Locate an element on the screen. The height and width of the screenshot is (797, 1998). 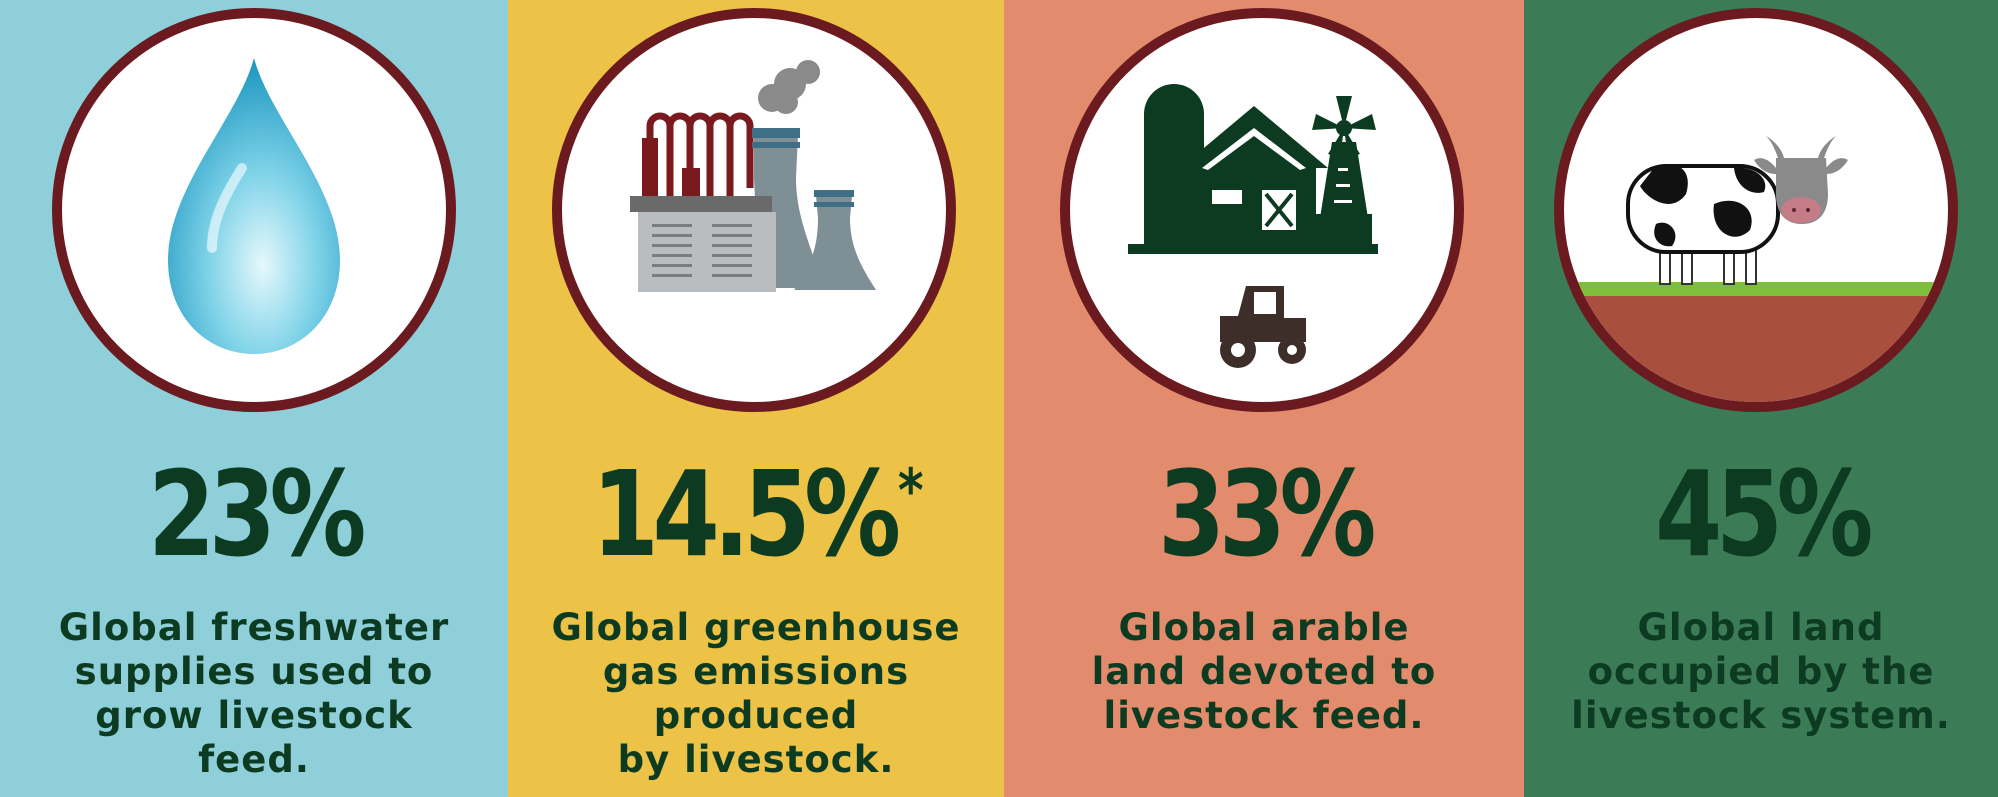
cow-icon is located at coordinates (1756, 269).